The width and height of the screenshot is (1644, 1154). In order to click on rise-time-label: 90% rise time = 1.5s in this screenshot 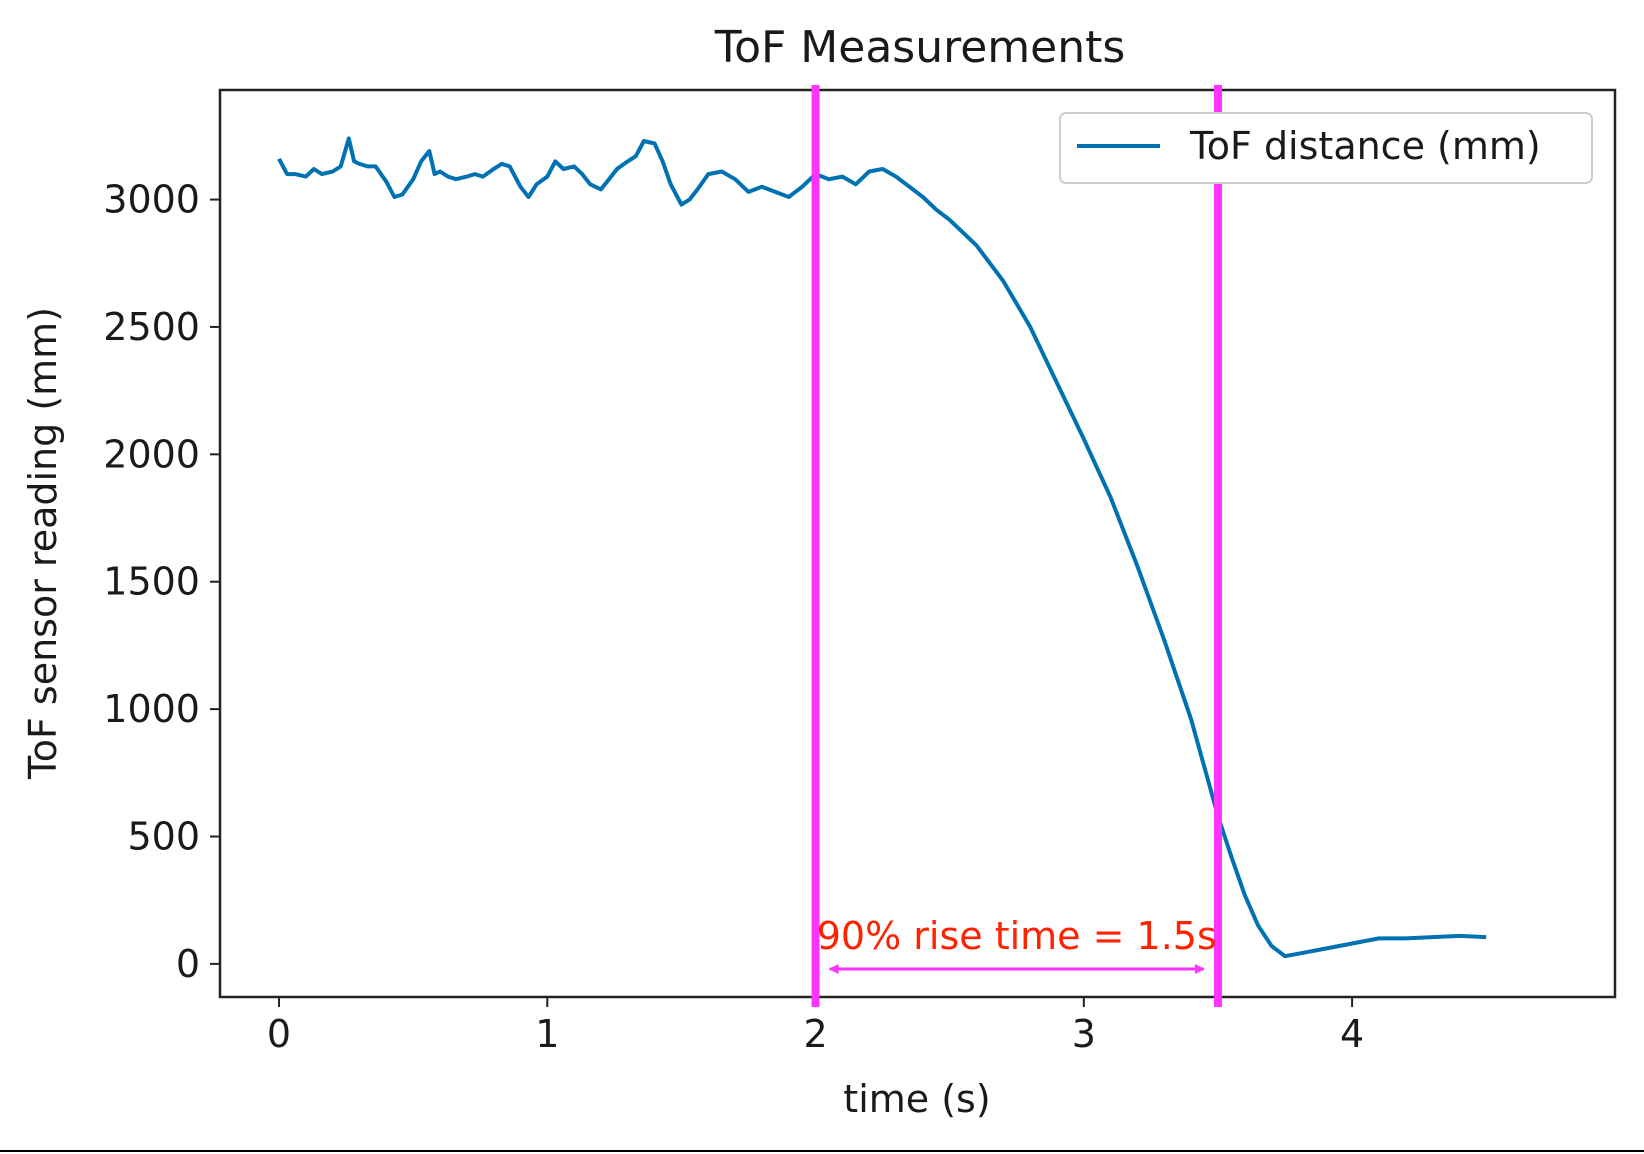, I will do `click(1017, 936)`.